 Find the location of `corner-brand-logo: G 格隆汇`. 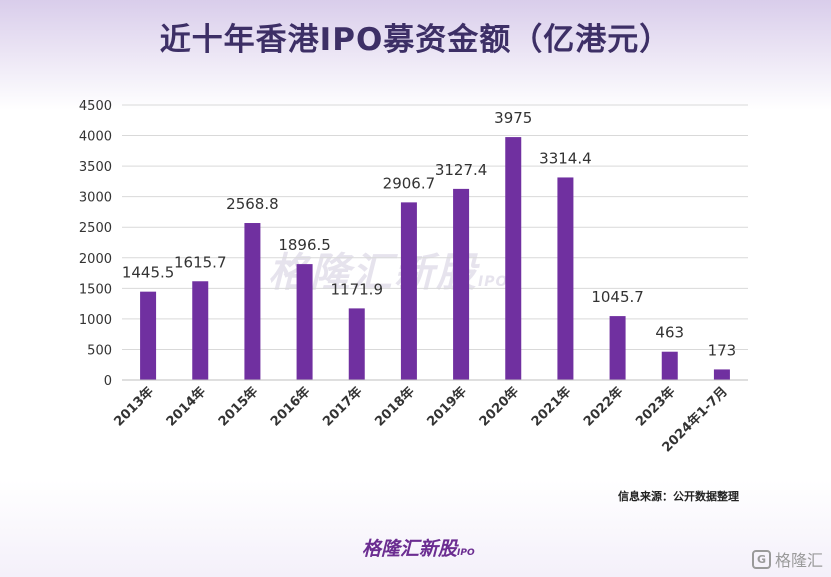

corner-brand-logo: G 格隆汇 is located at coordinates (787, 559).